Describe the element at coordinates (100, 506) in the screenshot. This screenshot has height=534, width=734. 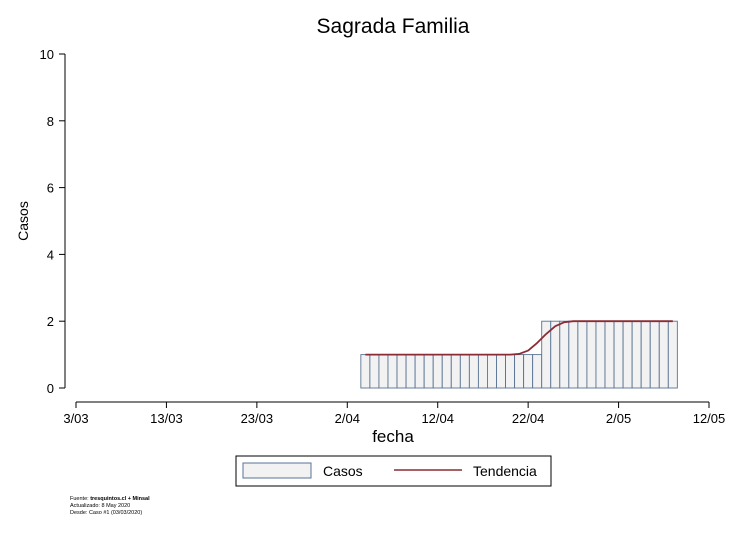
I see `footnote-updated: Actualizado: 8 May 2020` at that location.